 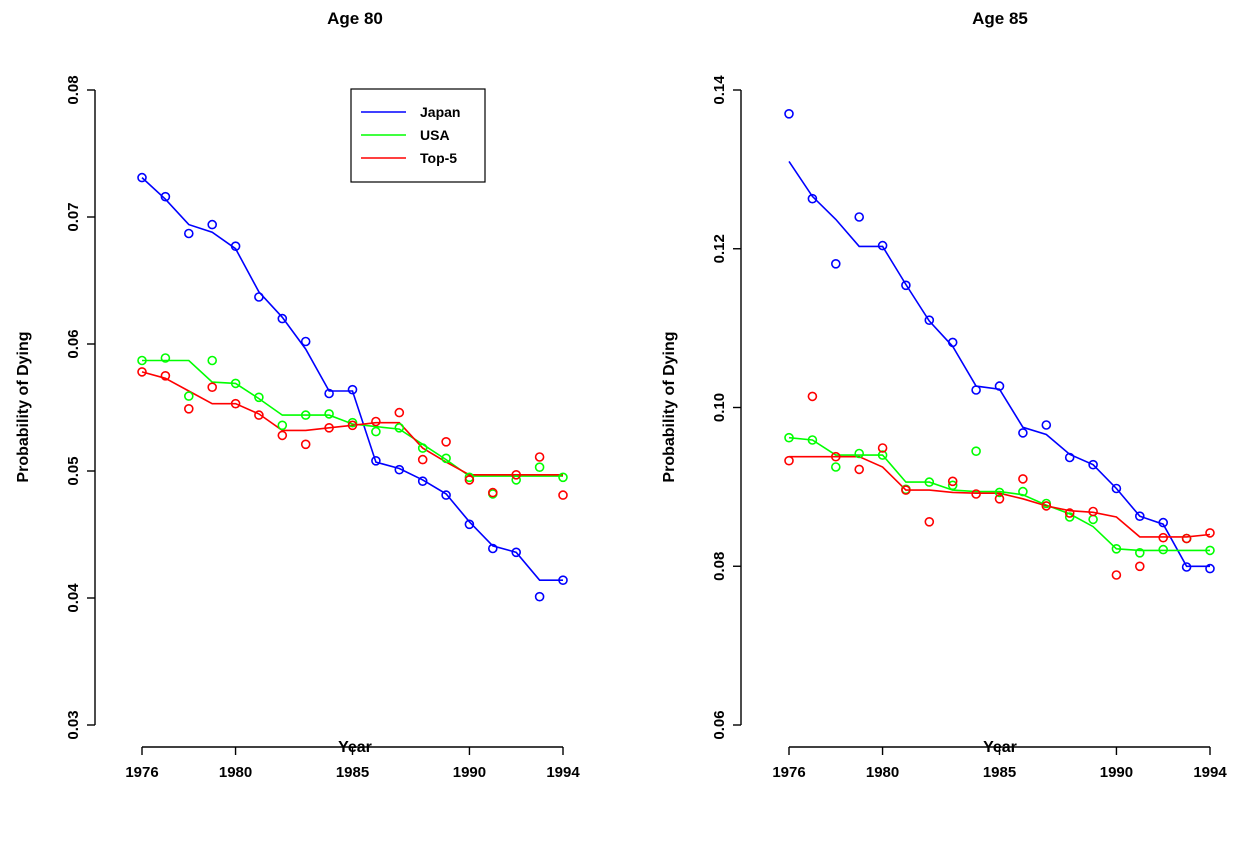 I want to click on y-tick-label: 0.04, so click(x=73, y=598).